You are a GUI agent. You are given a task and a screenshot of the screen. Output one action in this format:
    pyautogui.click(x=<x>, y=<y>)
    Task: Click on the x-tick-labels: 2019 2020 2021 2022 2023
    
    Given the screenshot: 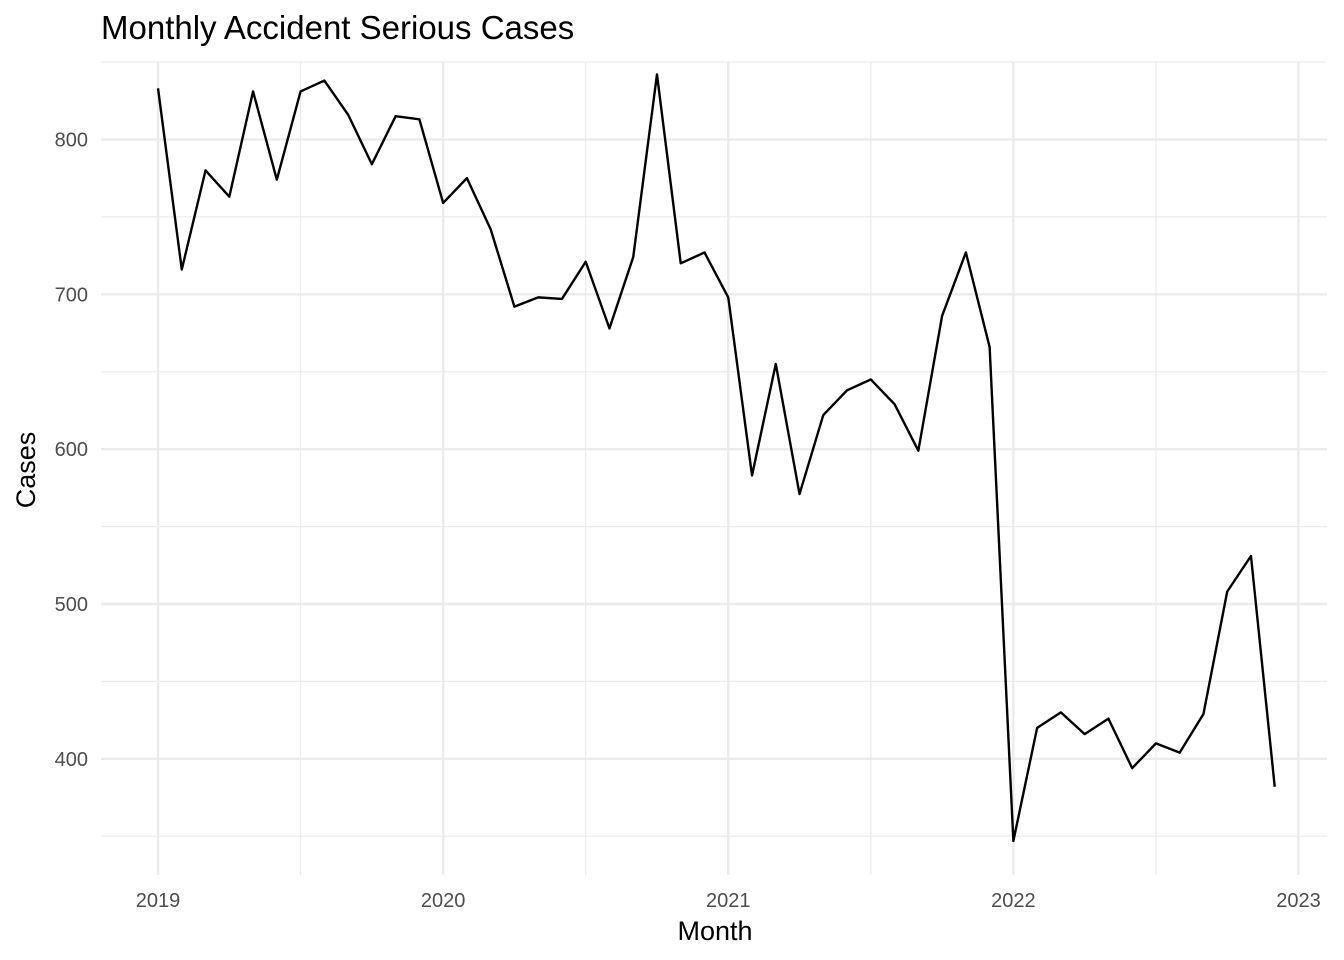 What is the action you would take?
    pyautogui.click(x=728, y=901)
    